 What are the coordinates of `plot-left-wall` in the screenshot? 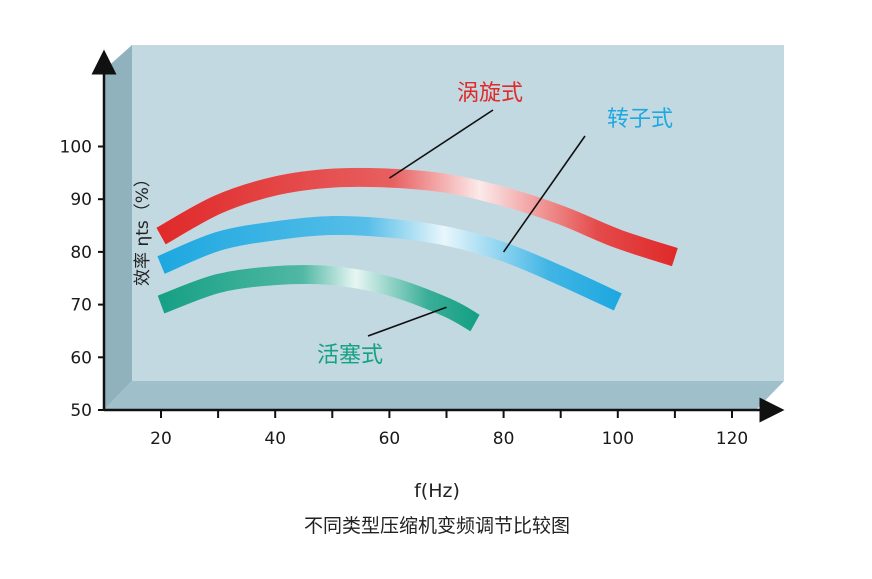 It's located at (118, 227).